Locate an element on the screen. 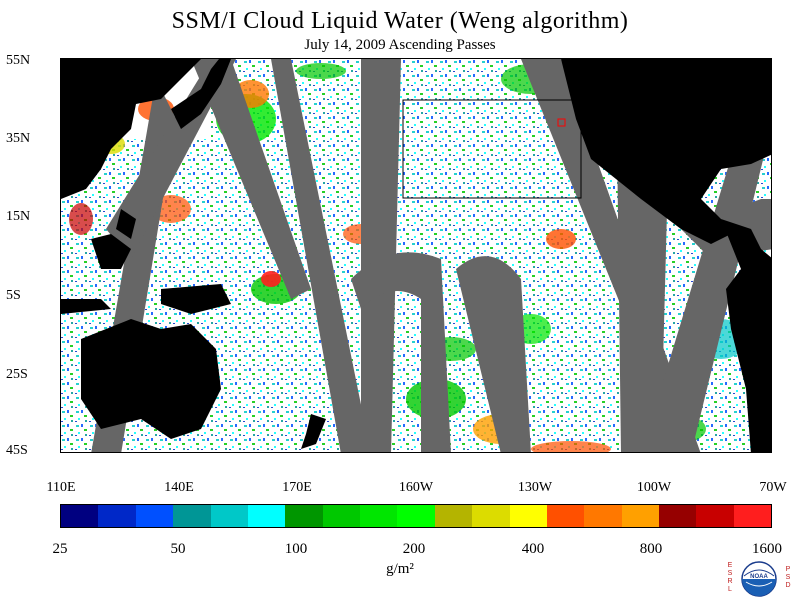 The image size is (800, 603). japan-land is located at coordinates (201, 94).